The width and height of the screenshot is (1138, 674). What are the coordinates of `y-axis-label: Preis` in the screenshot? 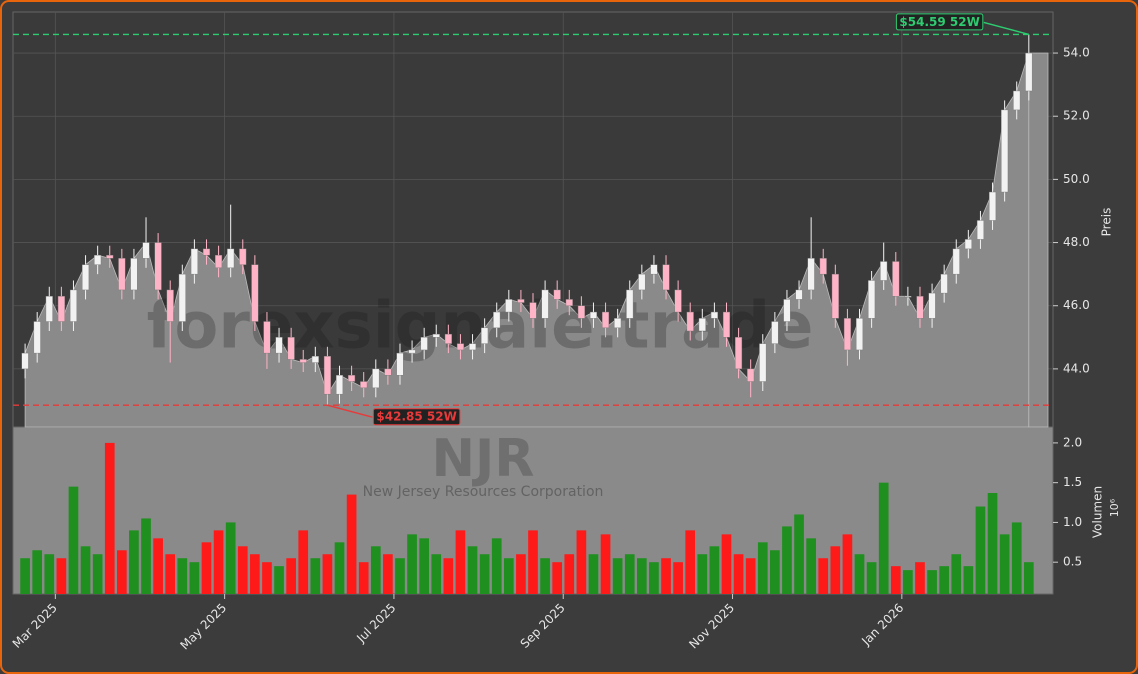 It's located at (1107, 222).